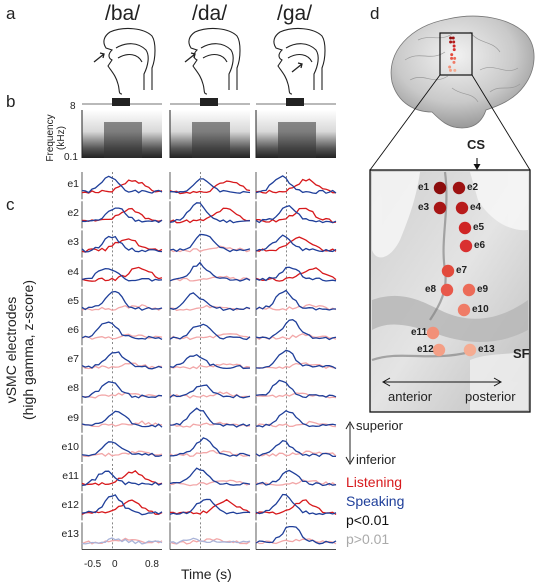 This screenshot has width=538, height=583. I want to click on brain-zoom-box, so click(456, 54).